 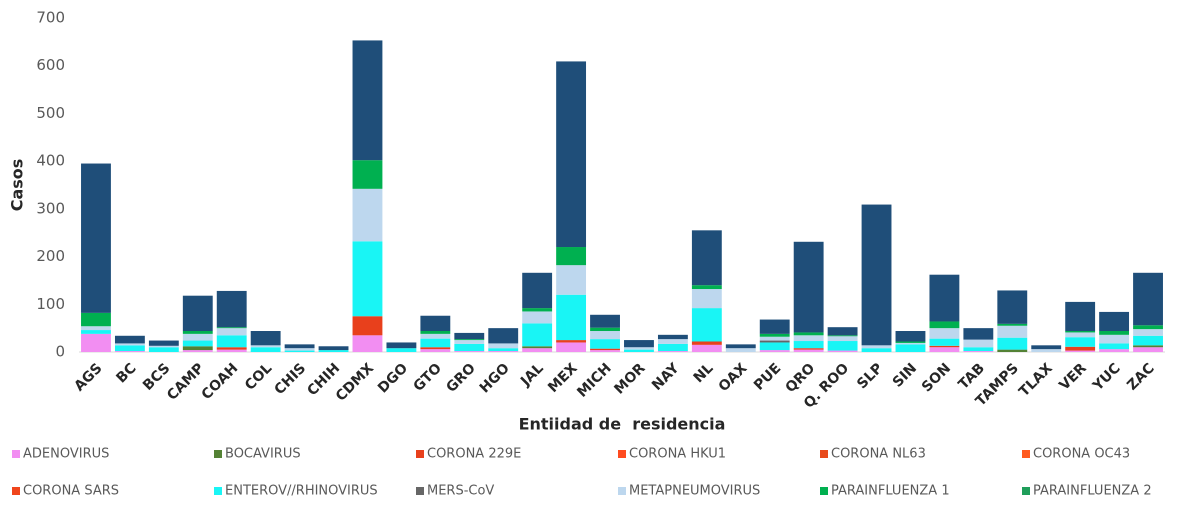 I want to click on x-tick-label: TLAX, so click(x=1036, y=380).